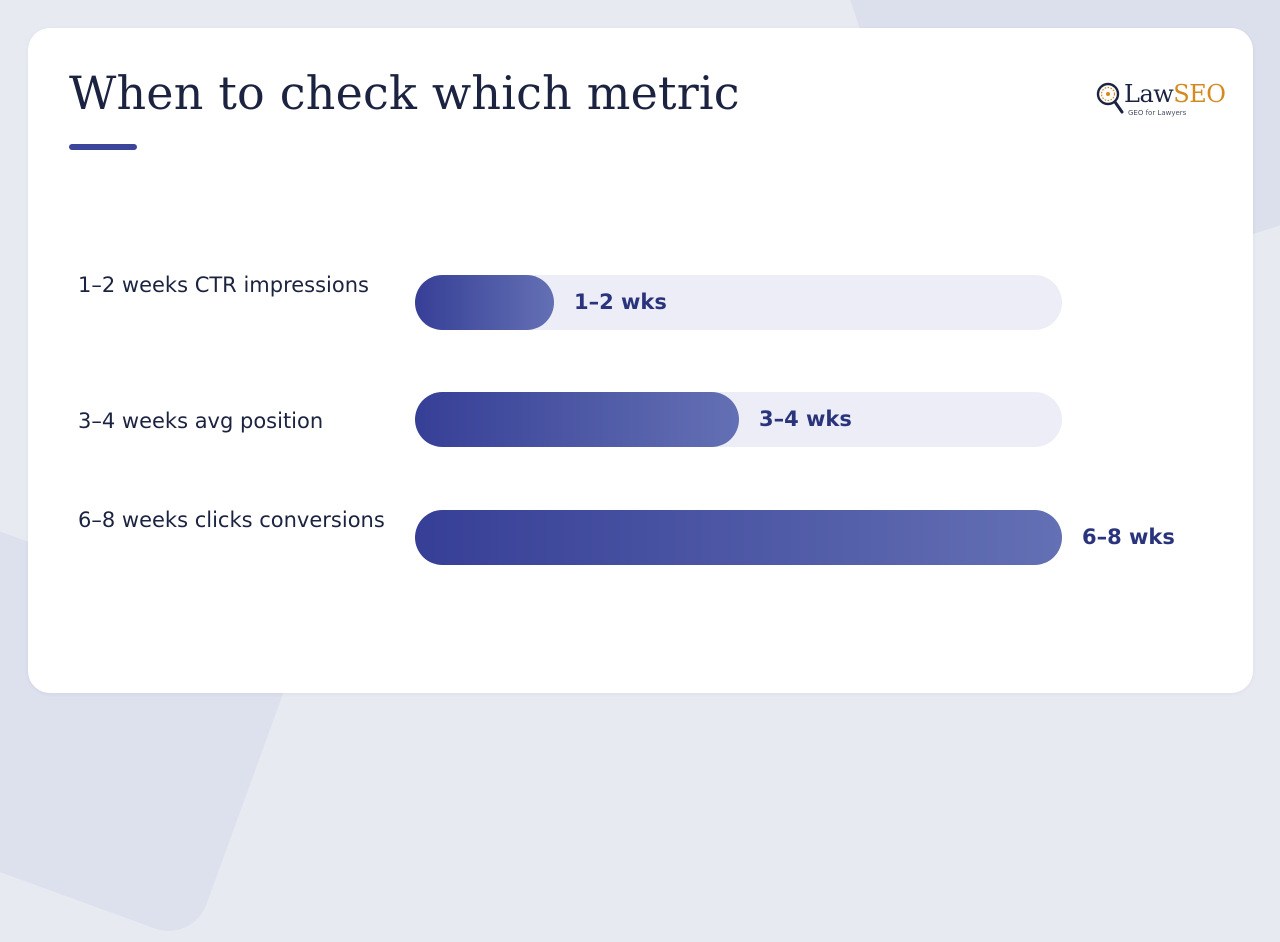  What do you see at coordinates (404, 93) in the screenshot?
I see `slide-title: When to check which metric` at bounding box center [404, 93].